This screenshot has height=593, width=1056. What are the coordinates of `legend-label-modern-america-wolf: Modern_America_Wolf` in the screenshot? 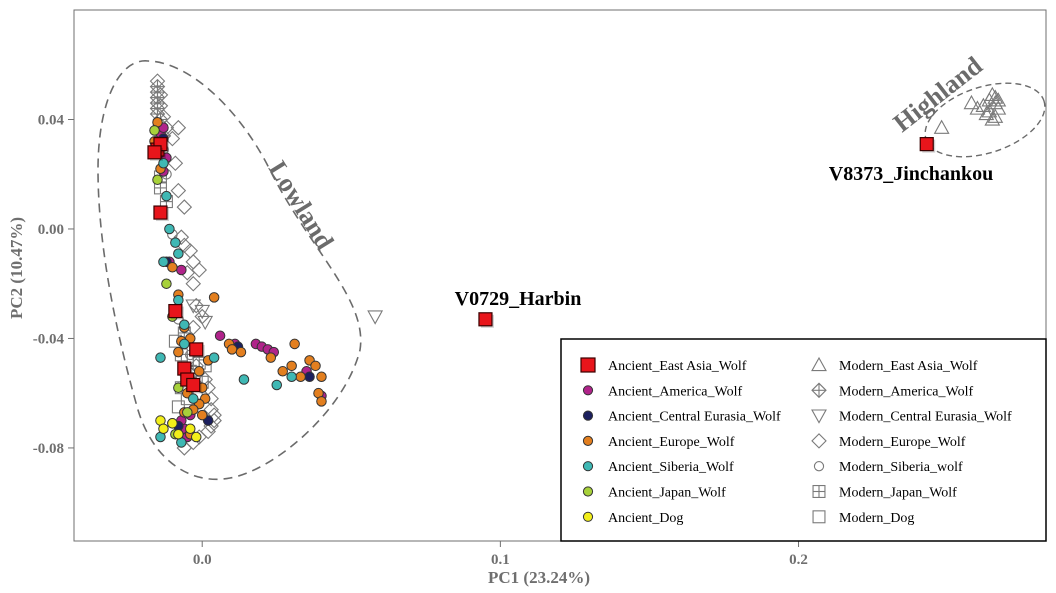 It's located at (906, 391).